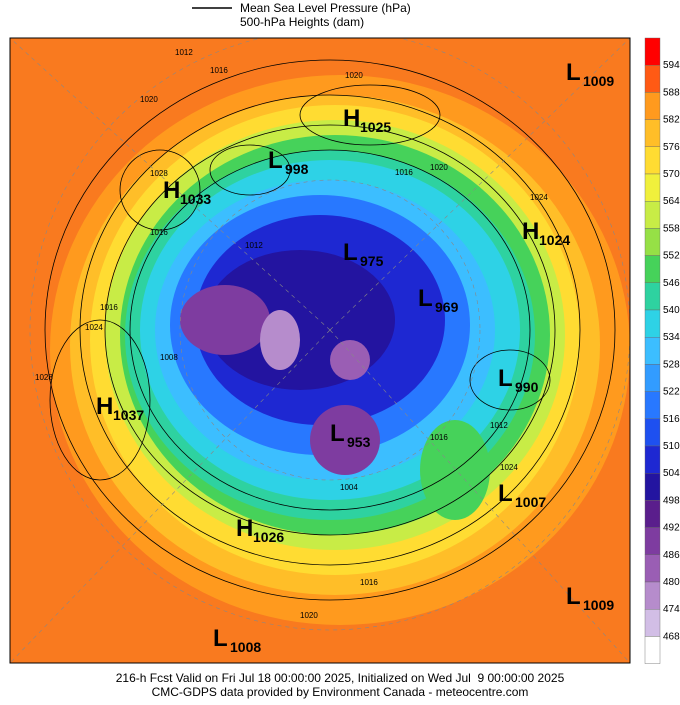  I want to click on colorbar-label: 498, so click(671, 500).